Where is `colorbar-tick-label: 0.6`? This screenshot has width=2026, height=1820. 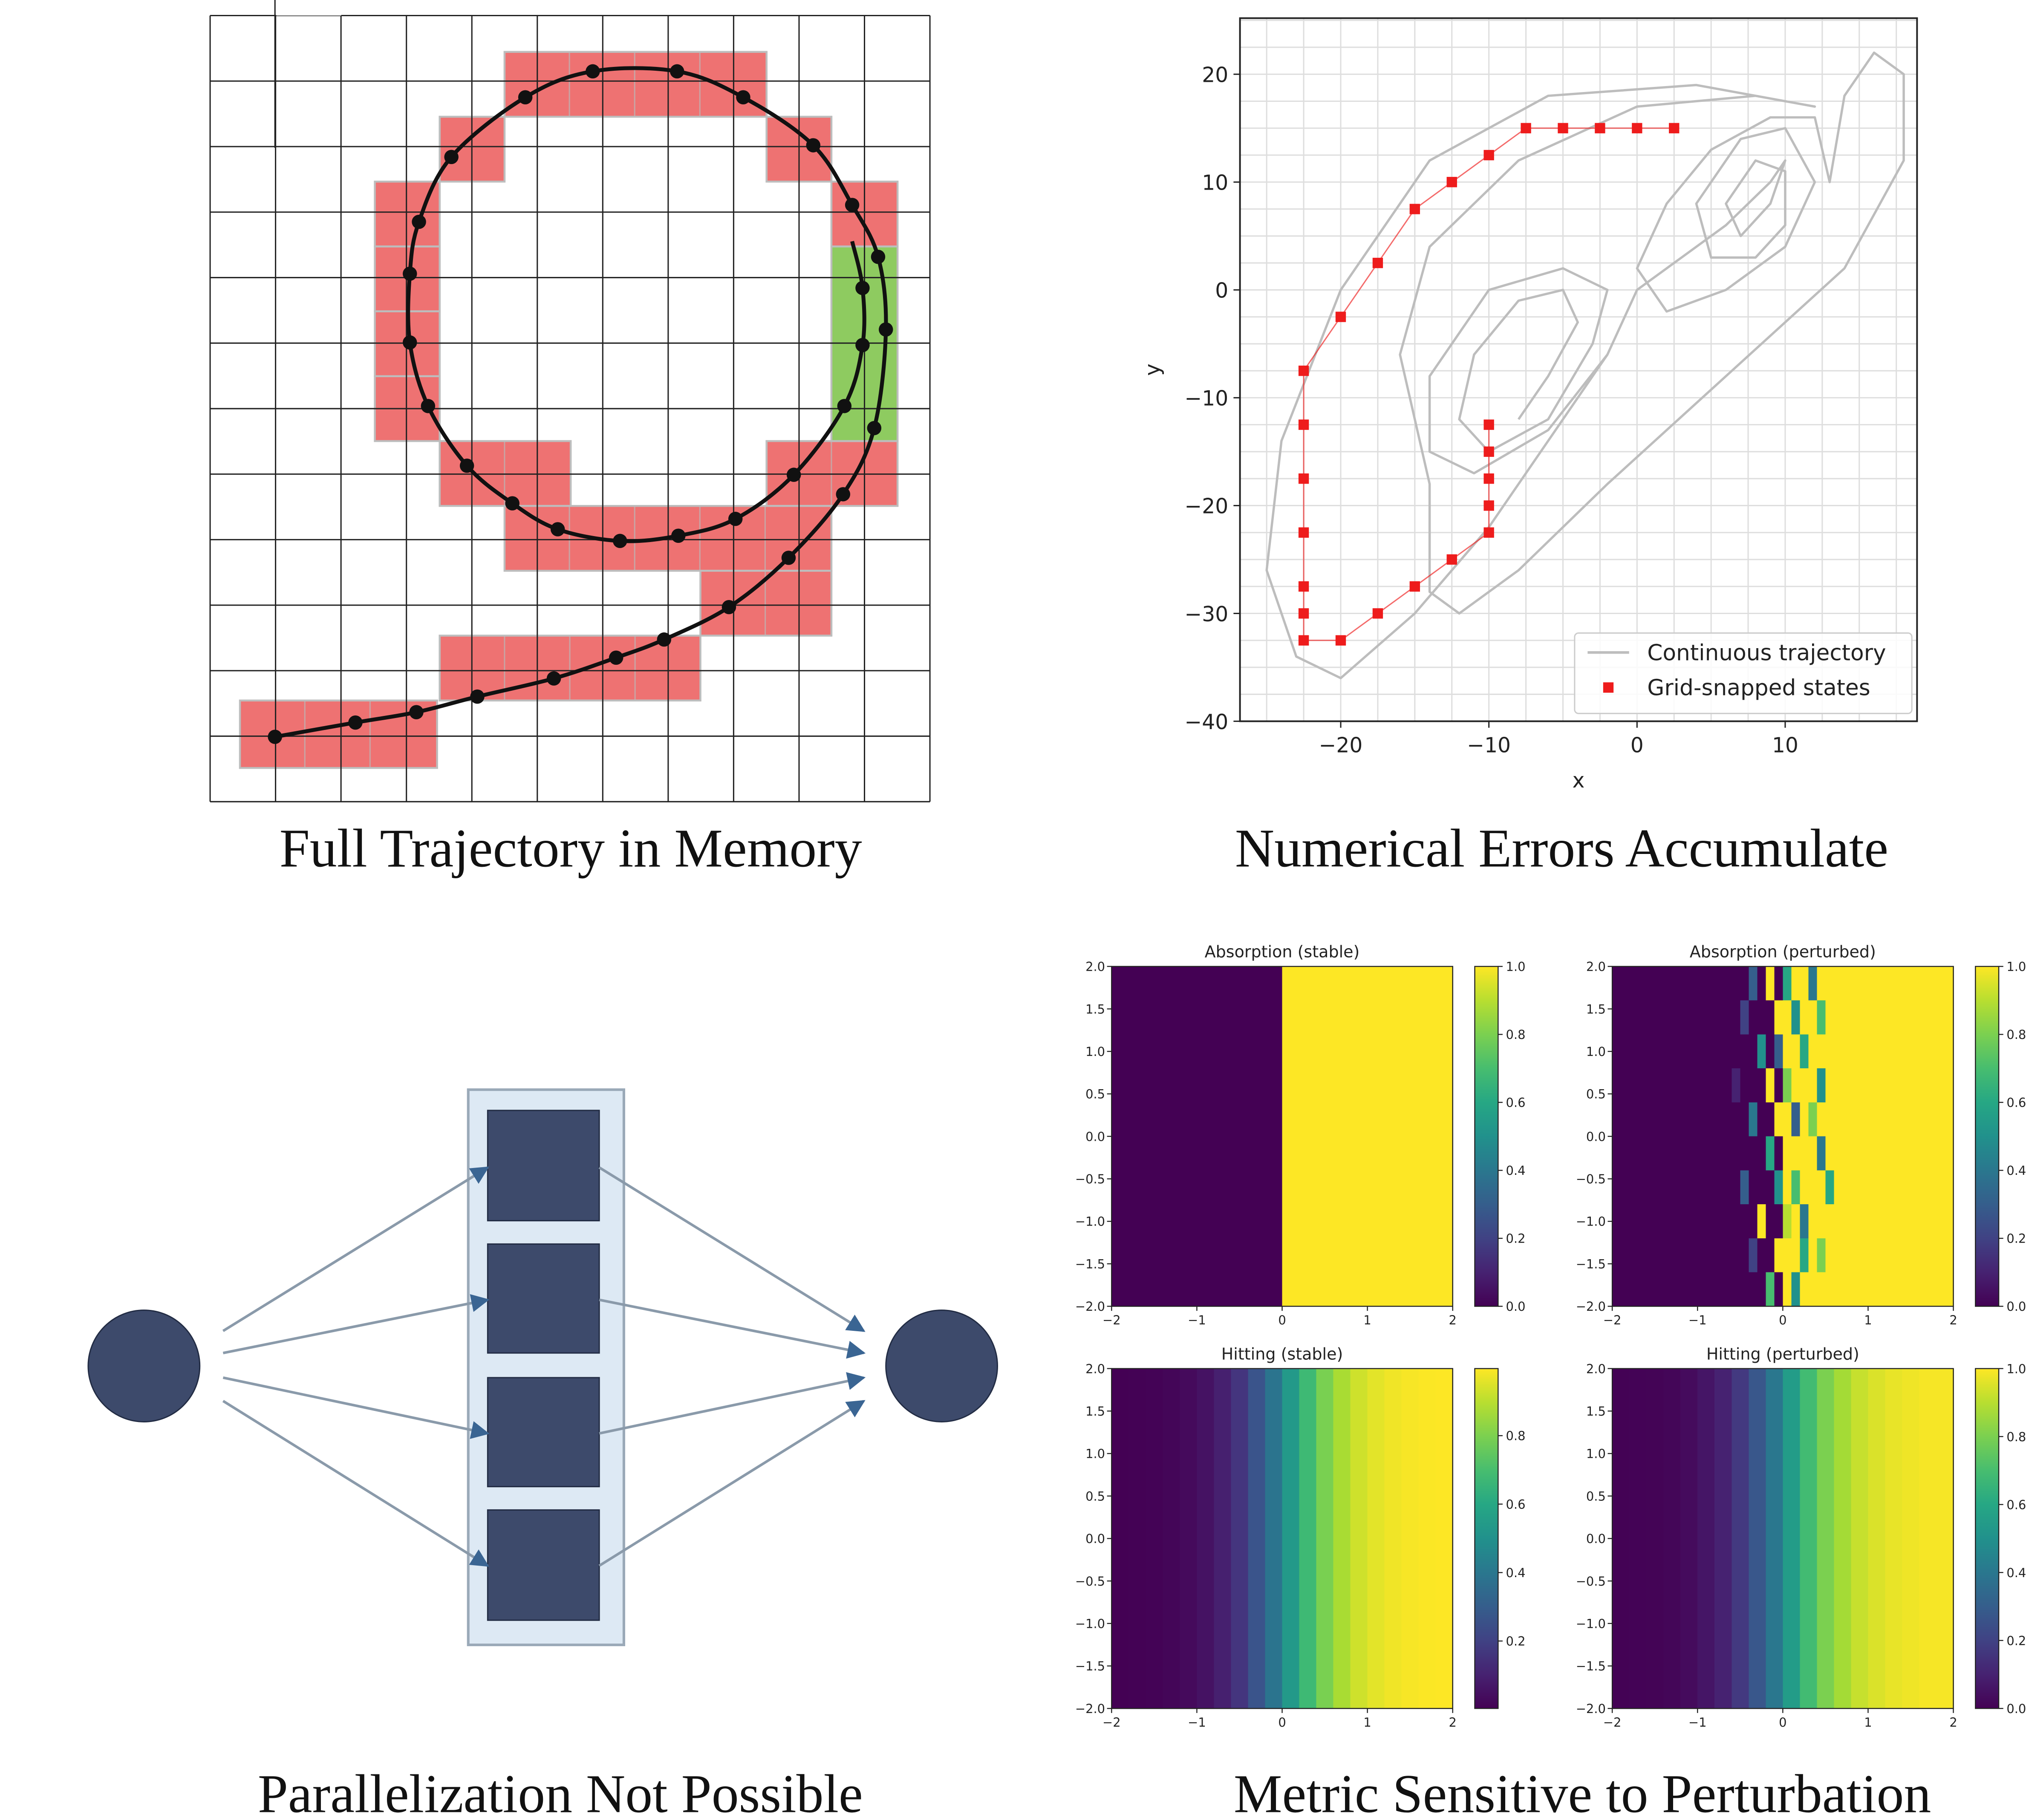
colorbar-tick-label: 0.6 is located at coordinates (1516, 1504).